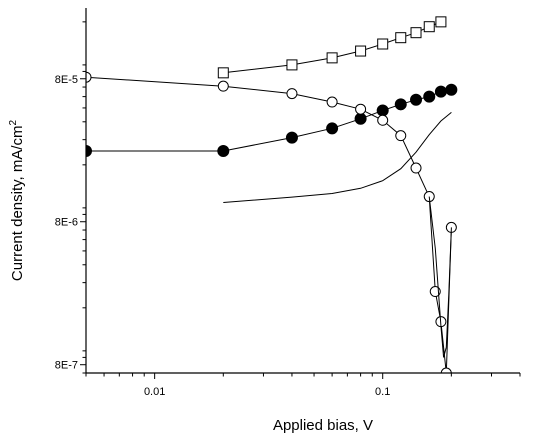 The height and width of the screenshot is (439, 543). I want to click on y-tick-label: 8E-6, so click(66, 223).